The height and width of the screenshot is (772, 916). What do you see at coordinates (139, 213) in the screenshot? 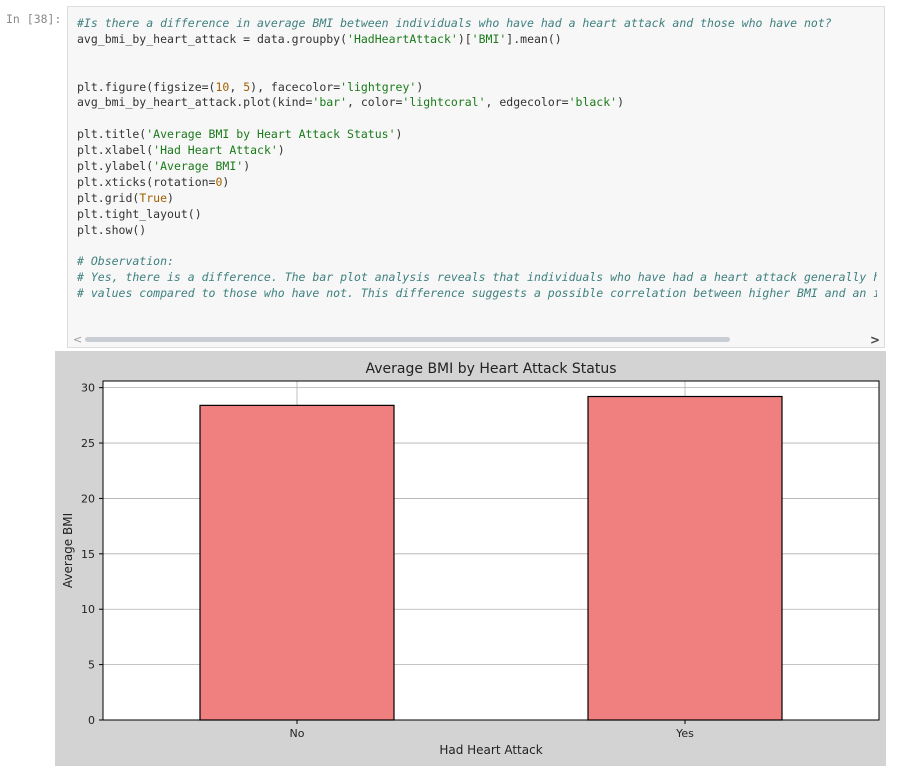
I see `code-token: plt.tight_layout()` at bounding box center [139, 213].